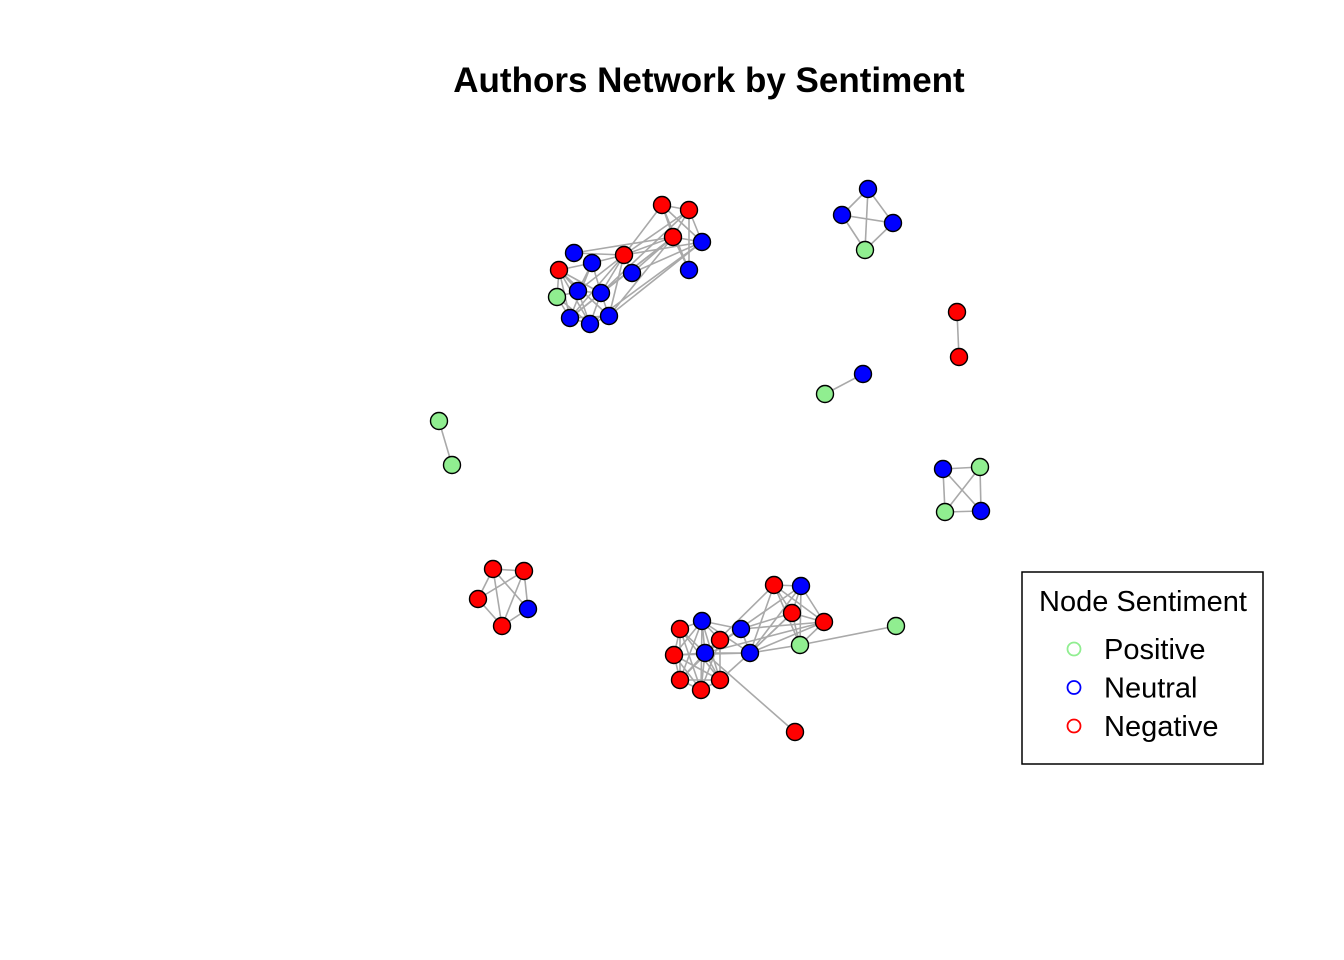  I want to click on legend-title: Node Sentiment, so click(1143, 602).